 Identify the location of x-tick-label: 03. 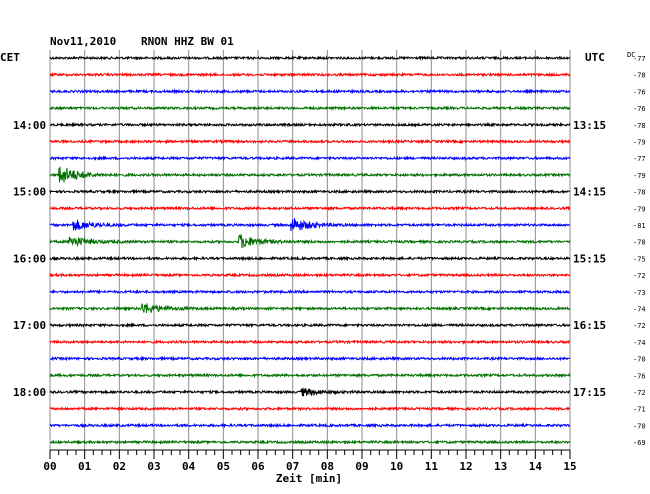
(153, 466).